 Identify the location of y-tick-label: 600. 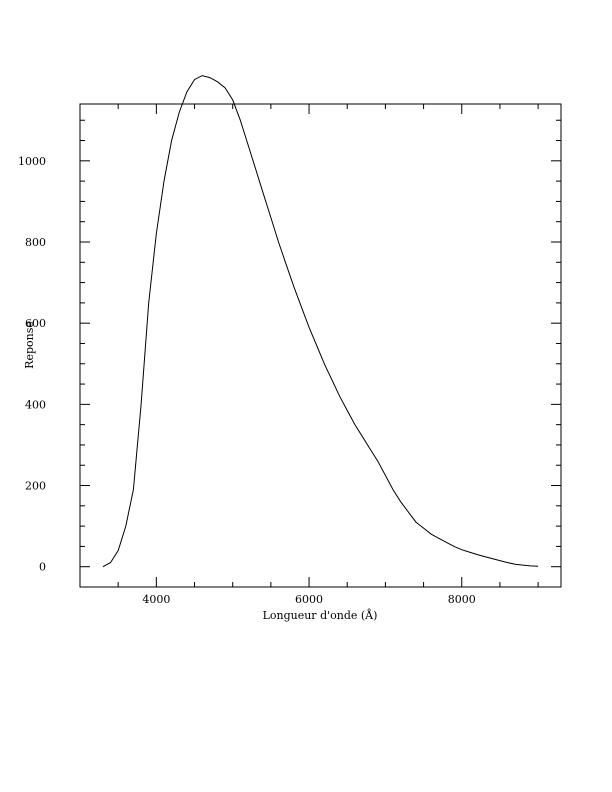
(35, 323).